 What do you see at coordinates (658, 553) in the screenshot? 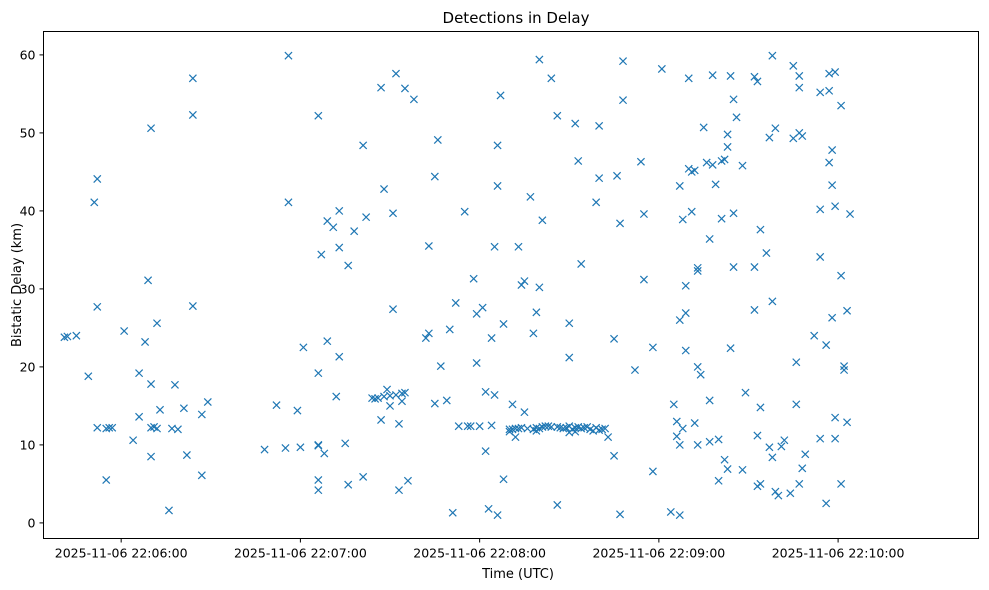
I see `x-tick-label: 2025-11-06 22:09:00` at bounding box center [658, 553].